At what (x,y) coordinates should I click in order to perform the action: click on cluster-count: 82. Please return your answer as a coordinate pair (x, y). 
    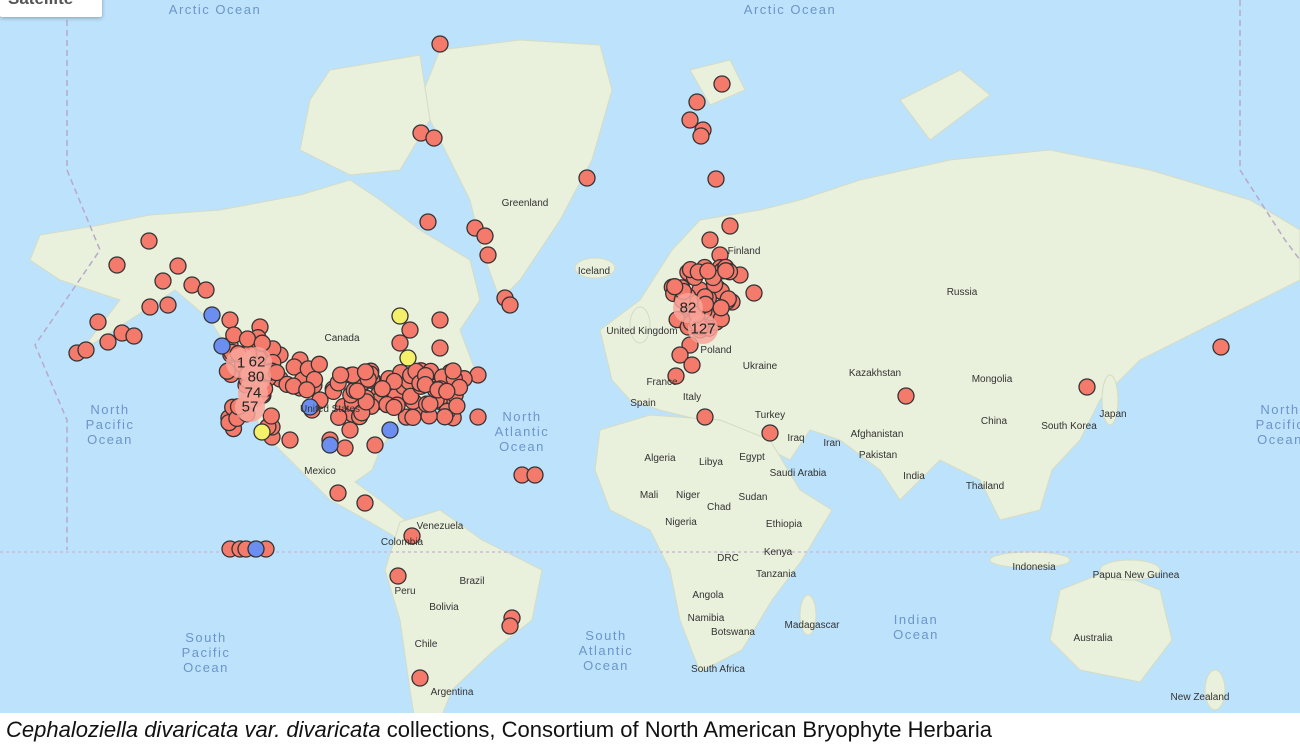
    Looking at the image, I should click on (688, 308).